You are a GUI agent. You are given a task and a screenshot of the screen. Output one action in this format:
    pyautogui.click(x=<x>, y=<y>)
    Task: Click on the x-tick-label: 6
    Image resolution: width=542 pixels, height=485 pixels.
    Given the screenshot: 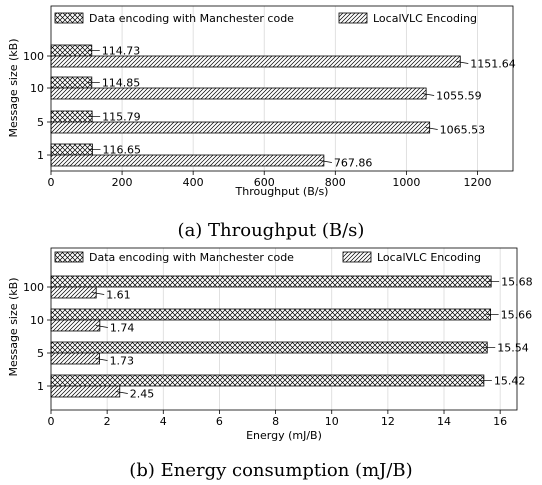 What is the action you would take?
    pyautogui.click(x=219, y=421)
    